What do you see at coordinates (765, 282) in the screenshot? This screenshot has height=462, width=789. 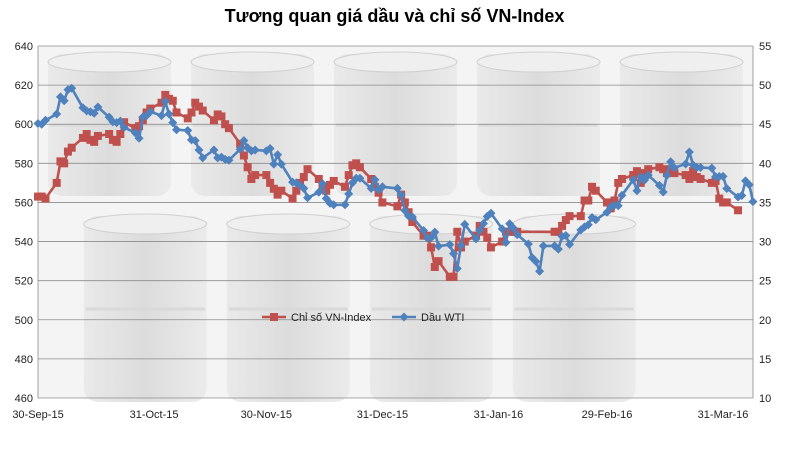 I see `right-tick-label: 25` at bounding box center [765, 282].